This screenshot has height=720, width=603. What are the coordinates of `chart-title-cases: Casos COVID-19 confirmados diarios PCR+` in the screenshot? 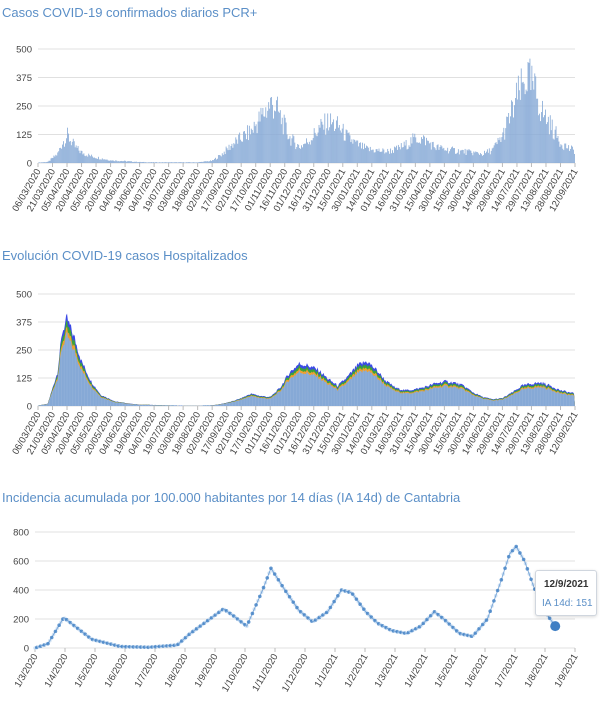 It's located at (130, 12).